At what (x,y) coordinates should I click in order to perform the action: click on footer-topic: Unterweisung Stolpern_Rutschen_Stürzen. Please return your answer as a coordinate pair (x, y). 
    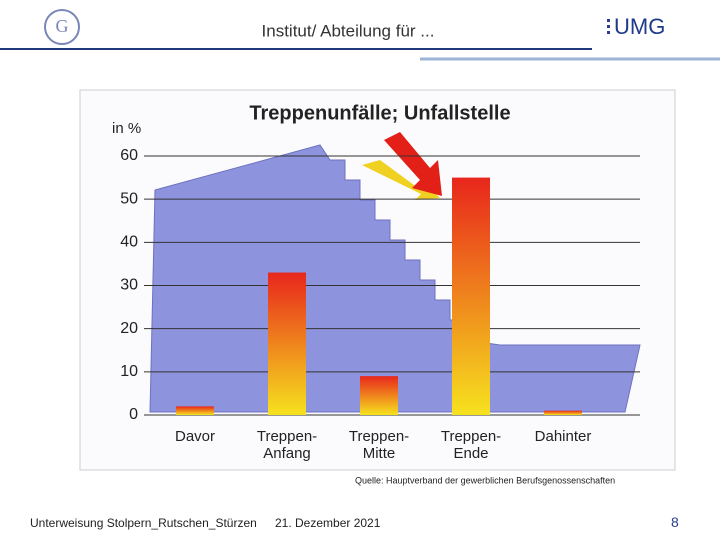
    Looking at the image, I should click on (143, 523).